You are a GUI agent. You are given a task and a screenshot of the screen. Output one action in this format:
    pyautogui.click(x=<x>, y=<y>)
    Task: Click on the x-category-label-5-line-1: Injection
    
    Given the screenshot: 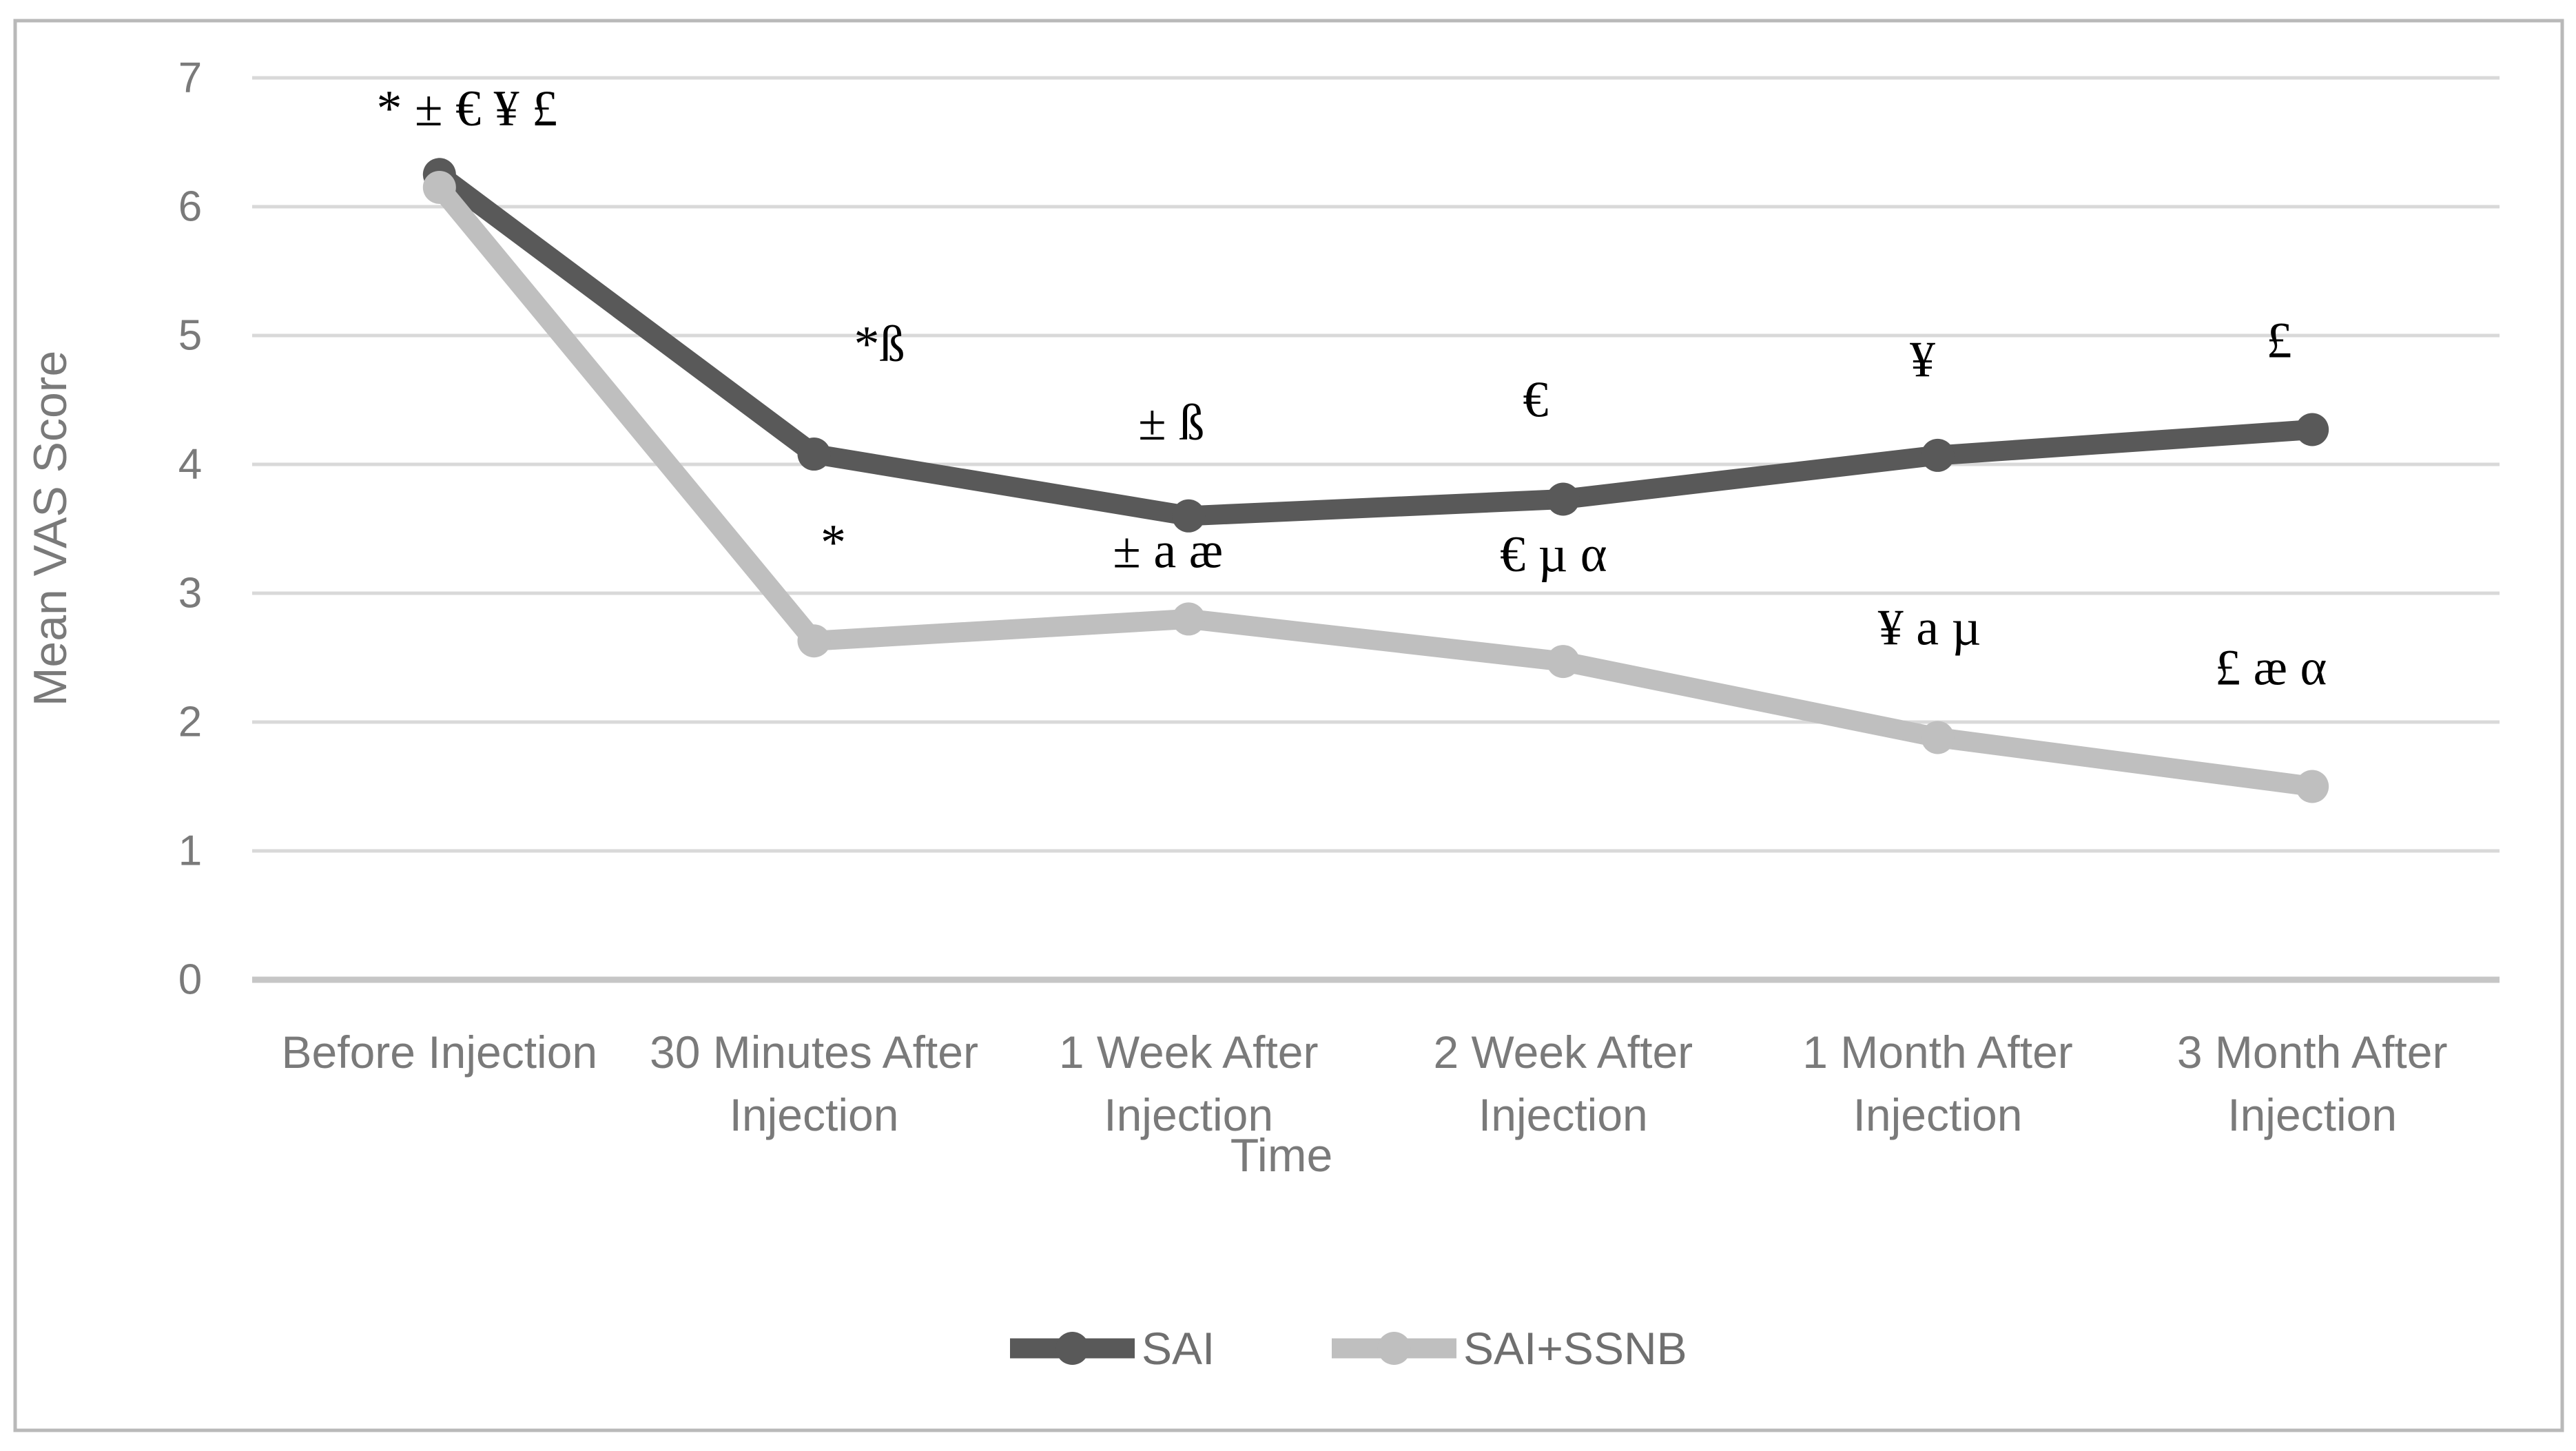 What is the action you would take?
    pyautogui.click(x=2312, y=1115)
    